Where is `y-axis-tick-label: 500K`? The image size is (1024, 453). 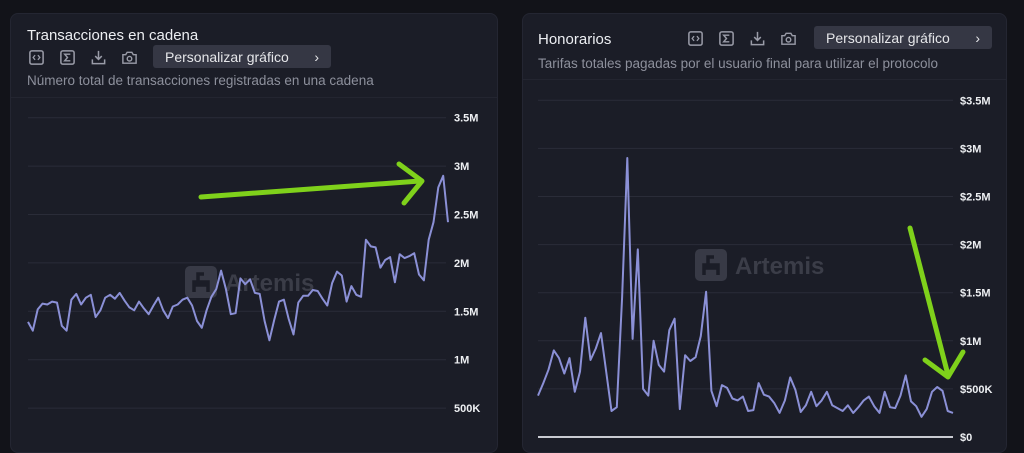
y-axis-tick-label: 500K is located at coordinates (467, 409).